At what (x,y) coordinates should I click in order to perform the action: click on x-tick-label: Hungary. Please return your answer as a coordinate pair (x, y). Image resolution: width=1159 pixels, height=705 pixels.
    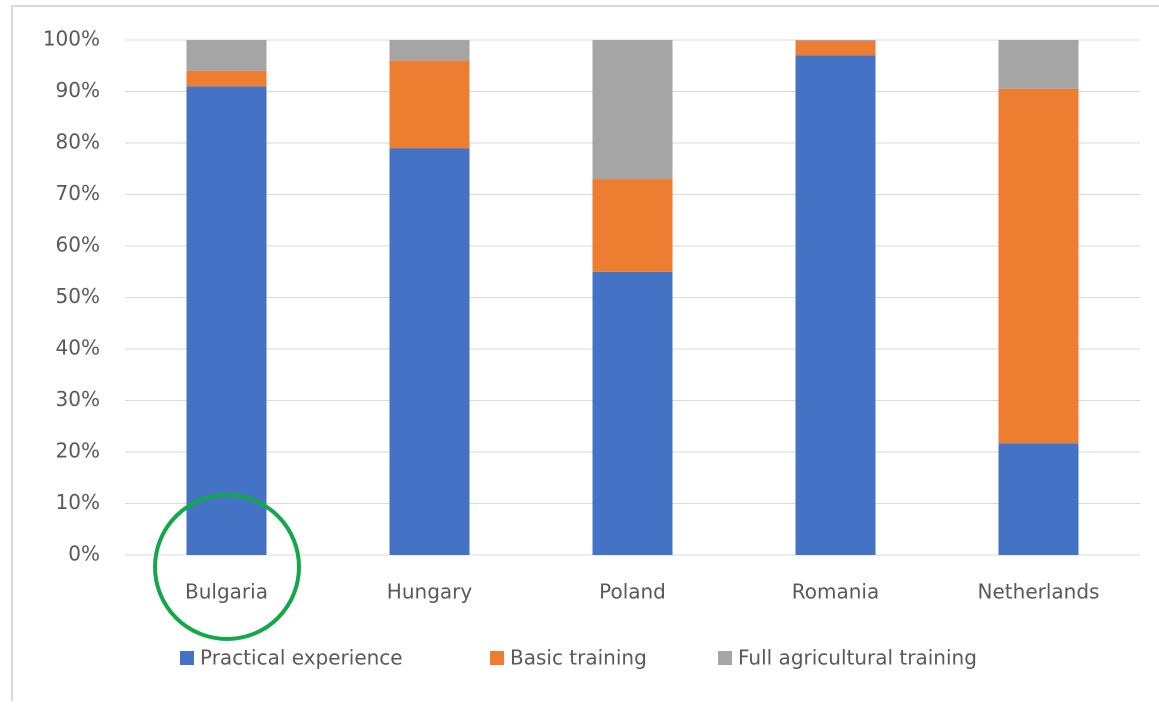
    Looking at the image, I should click on (430, 592).